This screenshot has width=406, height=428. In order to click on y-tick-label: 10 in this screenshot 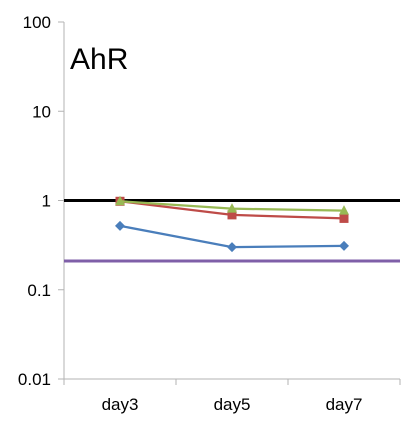, I will do `click(41, 111)`.